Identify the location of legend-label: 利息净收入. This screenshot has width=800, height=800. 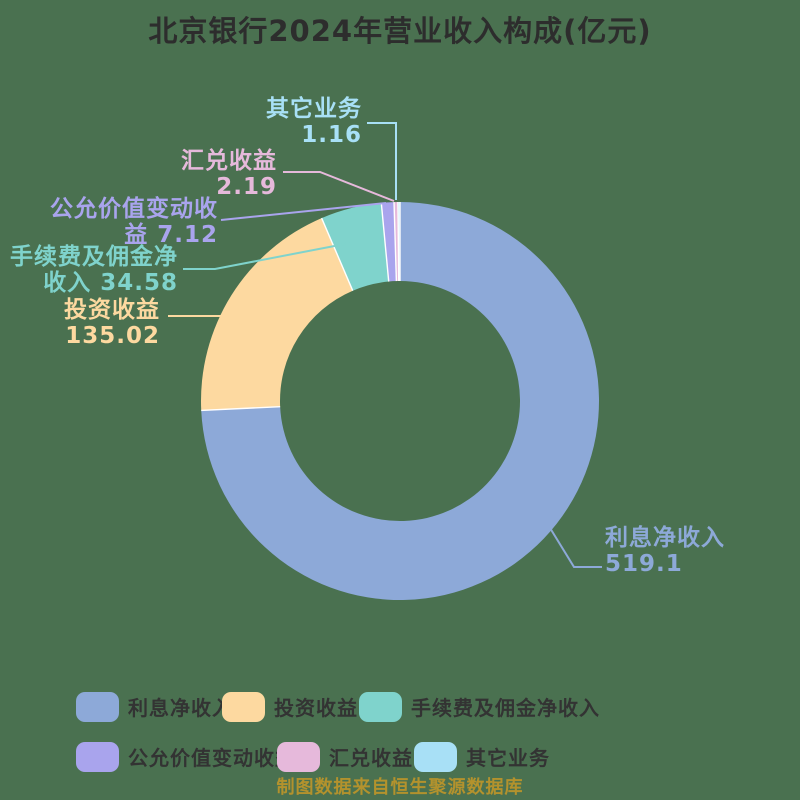
(180, 708).